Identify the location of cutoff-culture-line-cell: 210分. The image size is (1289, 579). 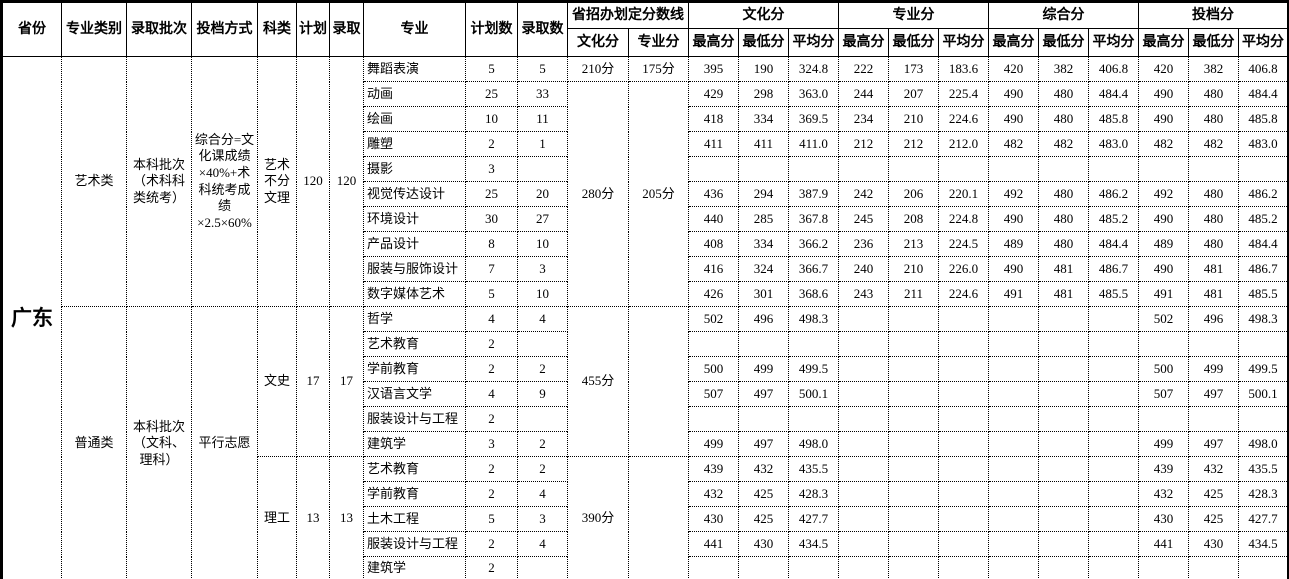
(598, 69).